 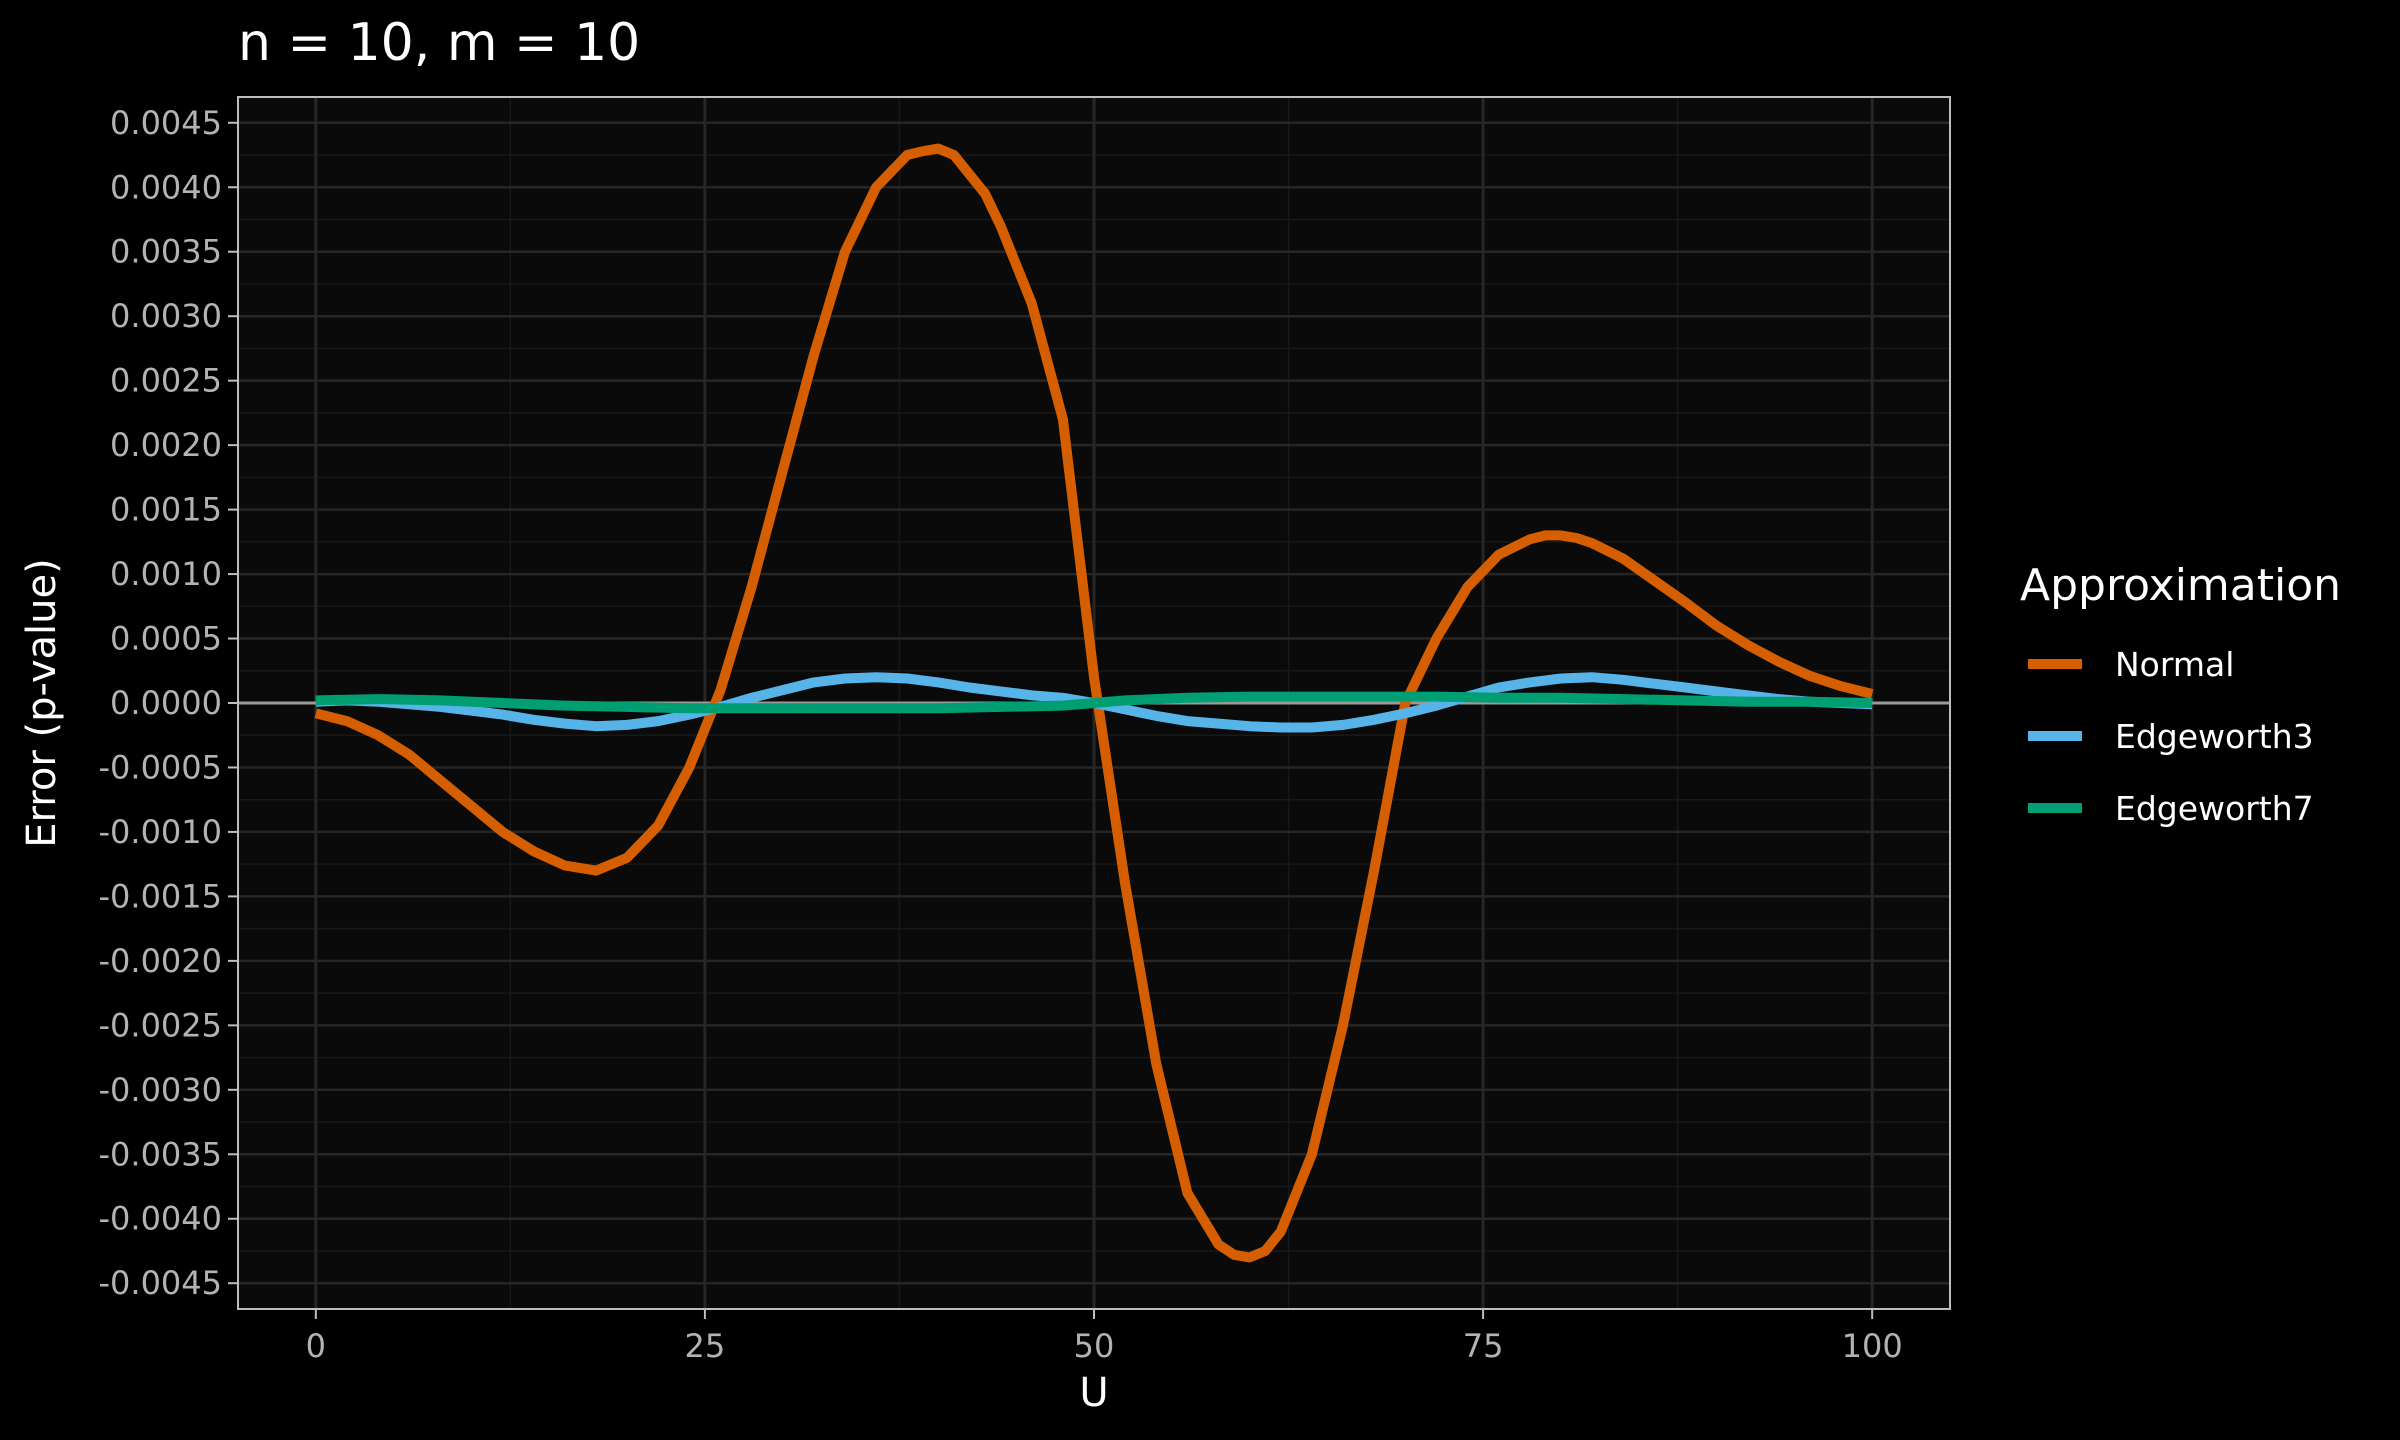 What do you see at coordinates (2214, 736) in the screenshot?
I see `legend-label-edgeworth3: Edgeworth3` at bounding box center [2214, 736].